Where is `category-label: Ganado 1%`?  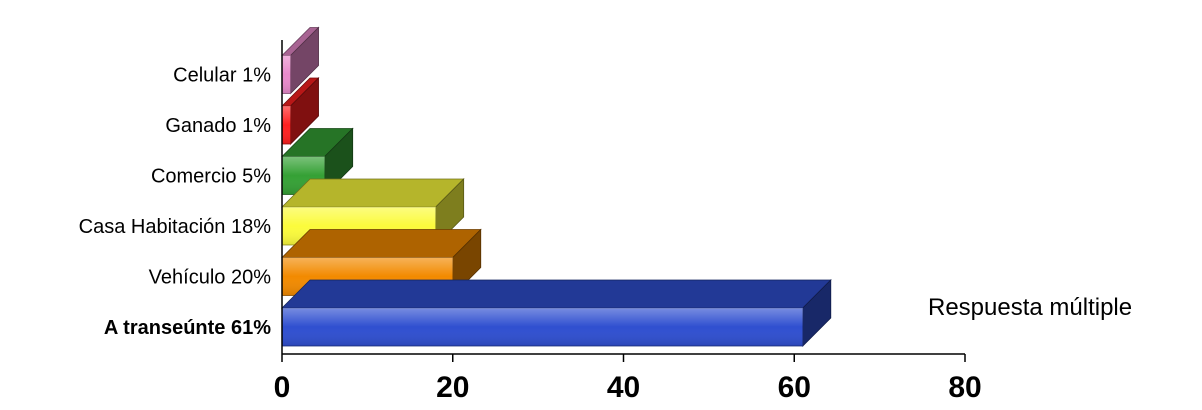 category-label: Ganado 1% is located at coordinates (218, 126).